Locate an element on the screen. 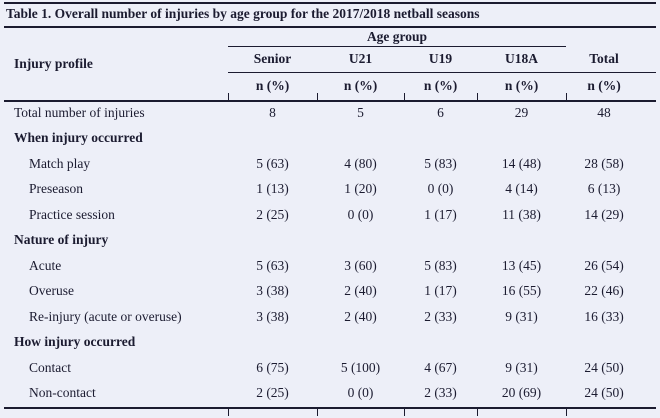 This screenshot has width=660, height=418. cell-value: 22 (46) is located at coordinates (604, 291).